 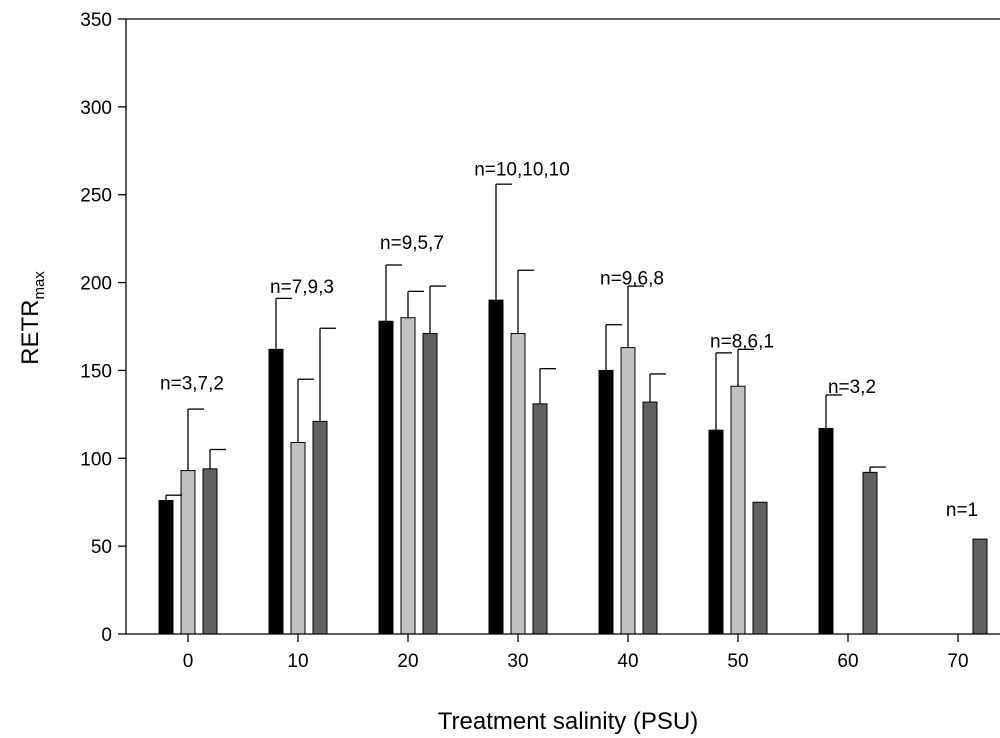 I want to click on y-axis-title-subscript: max, so click(x=39, y=285).